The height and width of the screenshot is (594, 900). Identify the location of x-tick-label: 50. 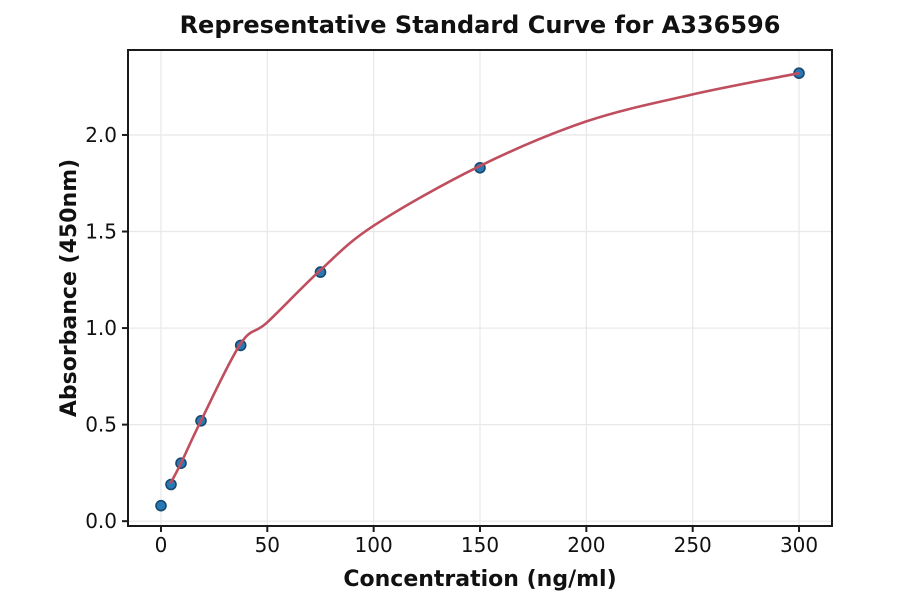
(267, 545).